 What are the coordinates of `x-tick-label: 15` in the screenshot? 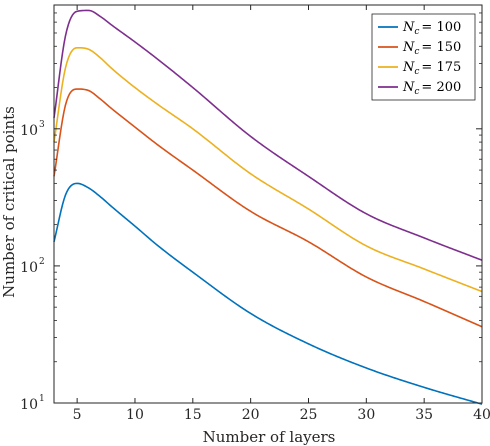 It's located at (193, 415).